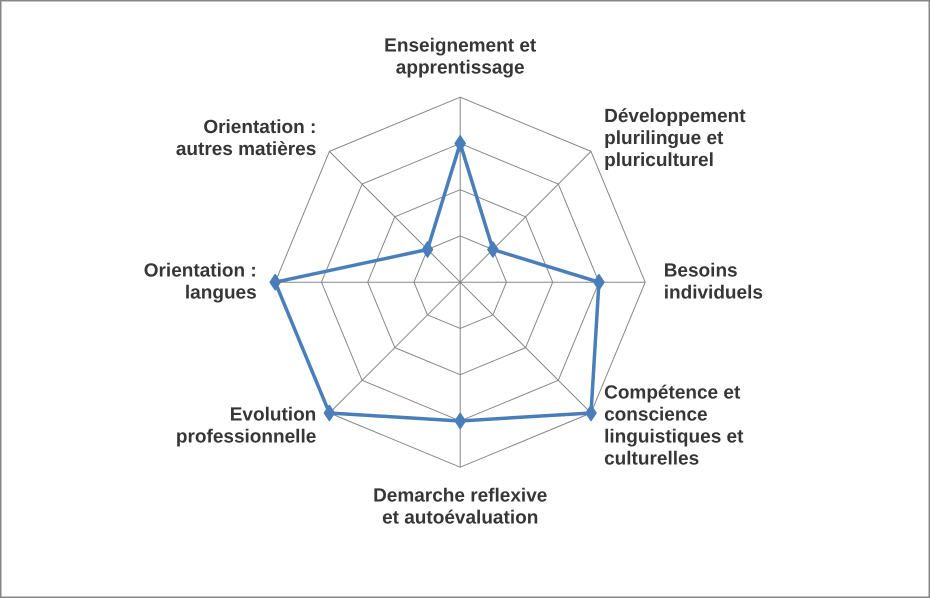  Describe the element at coordinates (675, 138) in the screenshot. I see `spoke-label: Développement plurilingue et pluriculturel` at that location.